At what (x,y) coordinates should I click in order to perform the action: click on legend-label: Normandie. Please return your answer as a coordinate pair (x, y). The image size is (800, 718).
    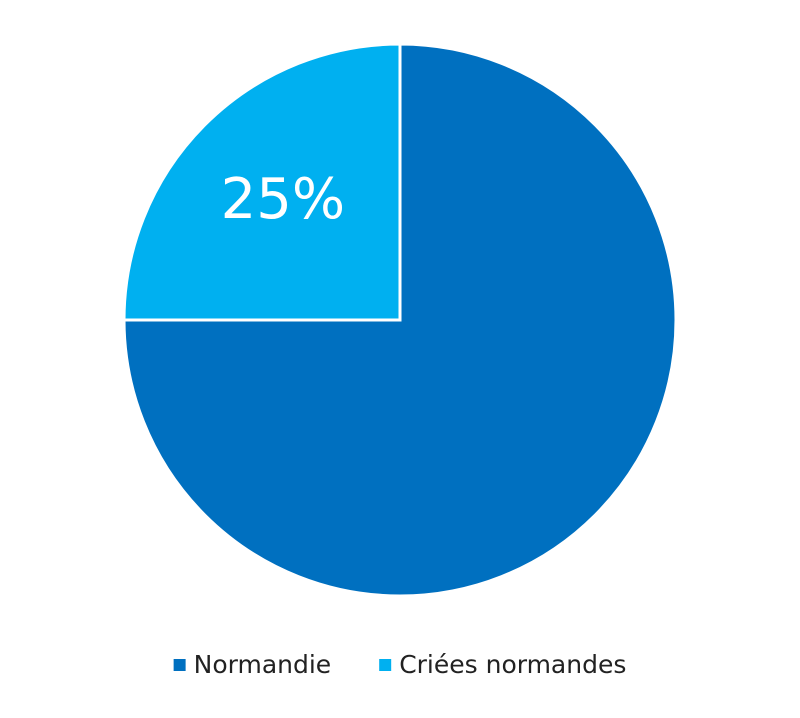
    Looking at the image, I should click on (263, 664).